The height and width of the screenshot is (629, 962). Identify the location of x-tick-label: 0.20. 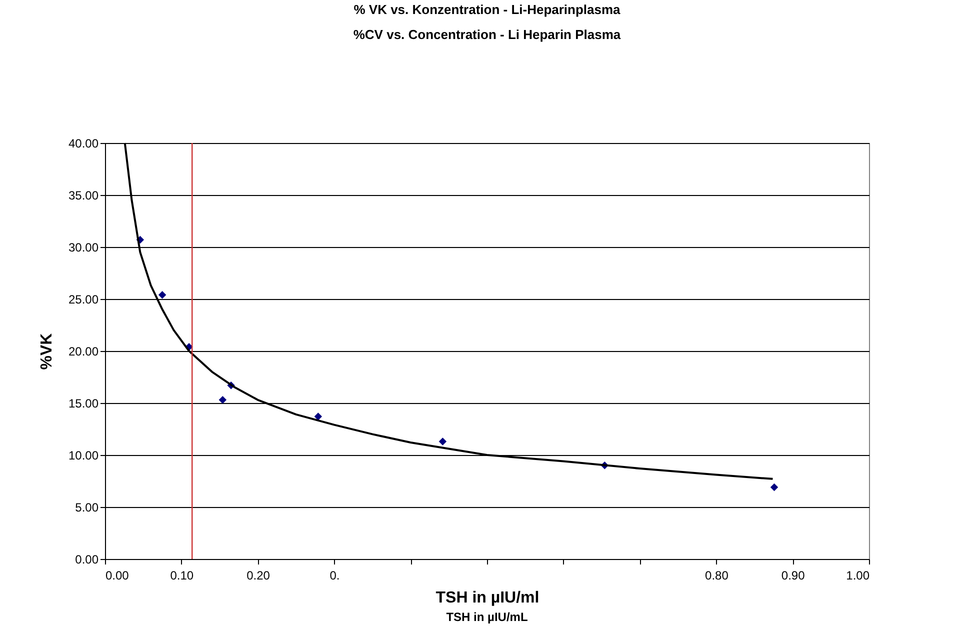
(258, 575).